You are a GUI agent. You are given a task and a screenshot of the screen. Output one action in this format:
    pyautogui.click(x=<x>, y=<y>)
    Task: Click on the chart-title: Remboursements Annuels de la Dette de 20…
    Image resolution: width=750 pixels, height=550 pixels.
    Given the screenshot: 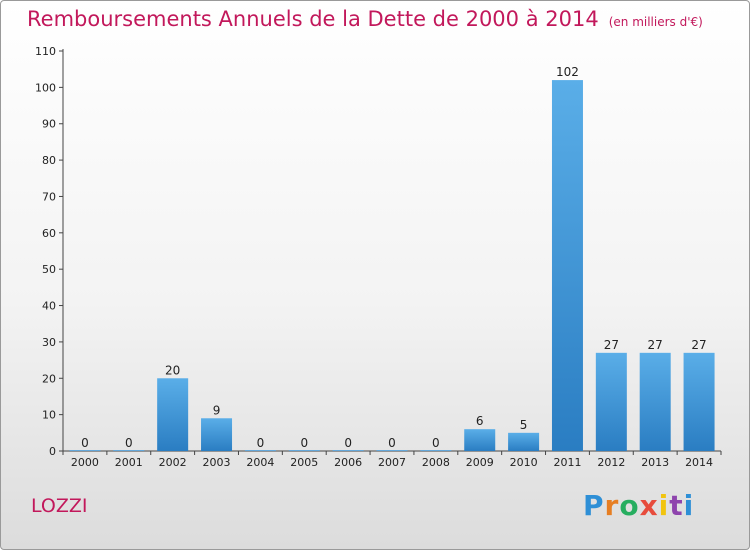 What is the action you would take?
    pyautogui.click(x=365, y=19)
    